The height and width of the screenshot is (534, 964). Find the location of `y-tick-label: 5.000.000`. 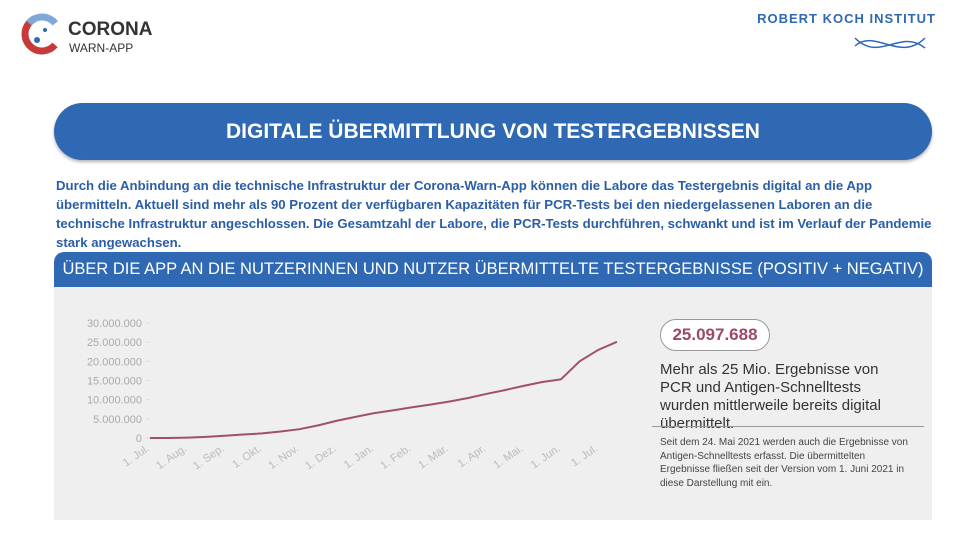

y-tick-label: 5.000.000 is located at coordinates (117, 420).